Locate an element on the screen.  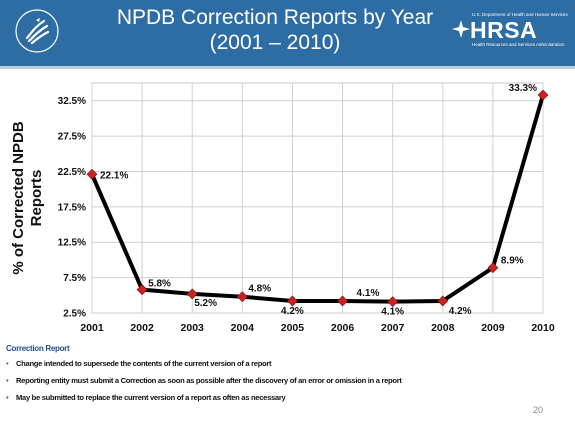
data-label: 4.8% is located at coordinates (259, 289).